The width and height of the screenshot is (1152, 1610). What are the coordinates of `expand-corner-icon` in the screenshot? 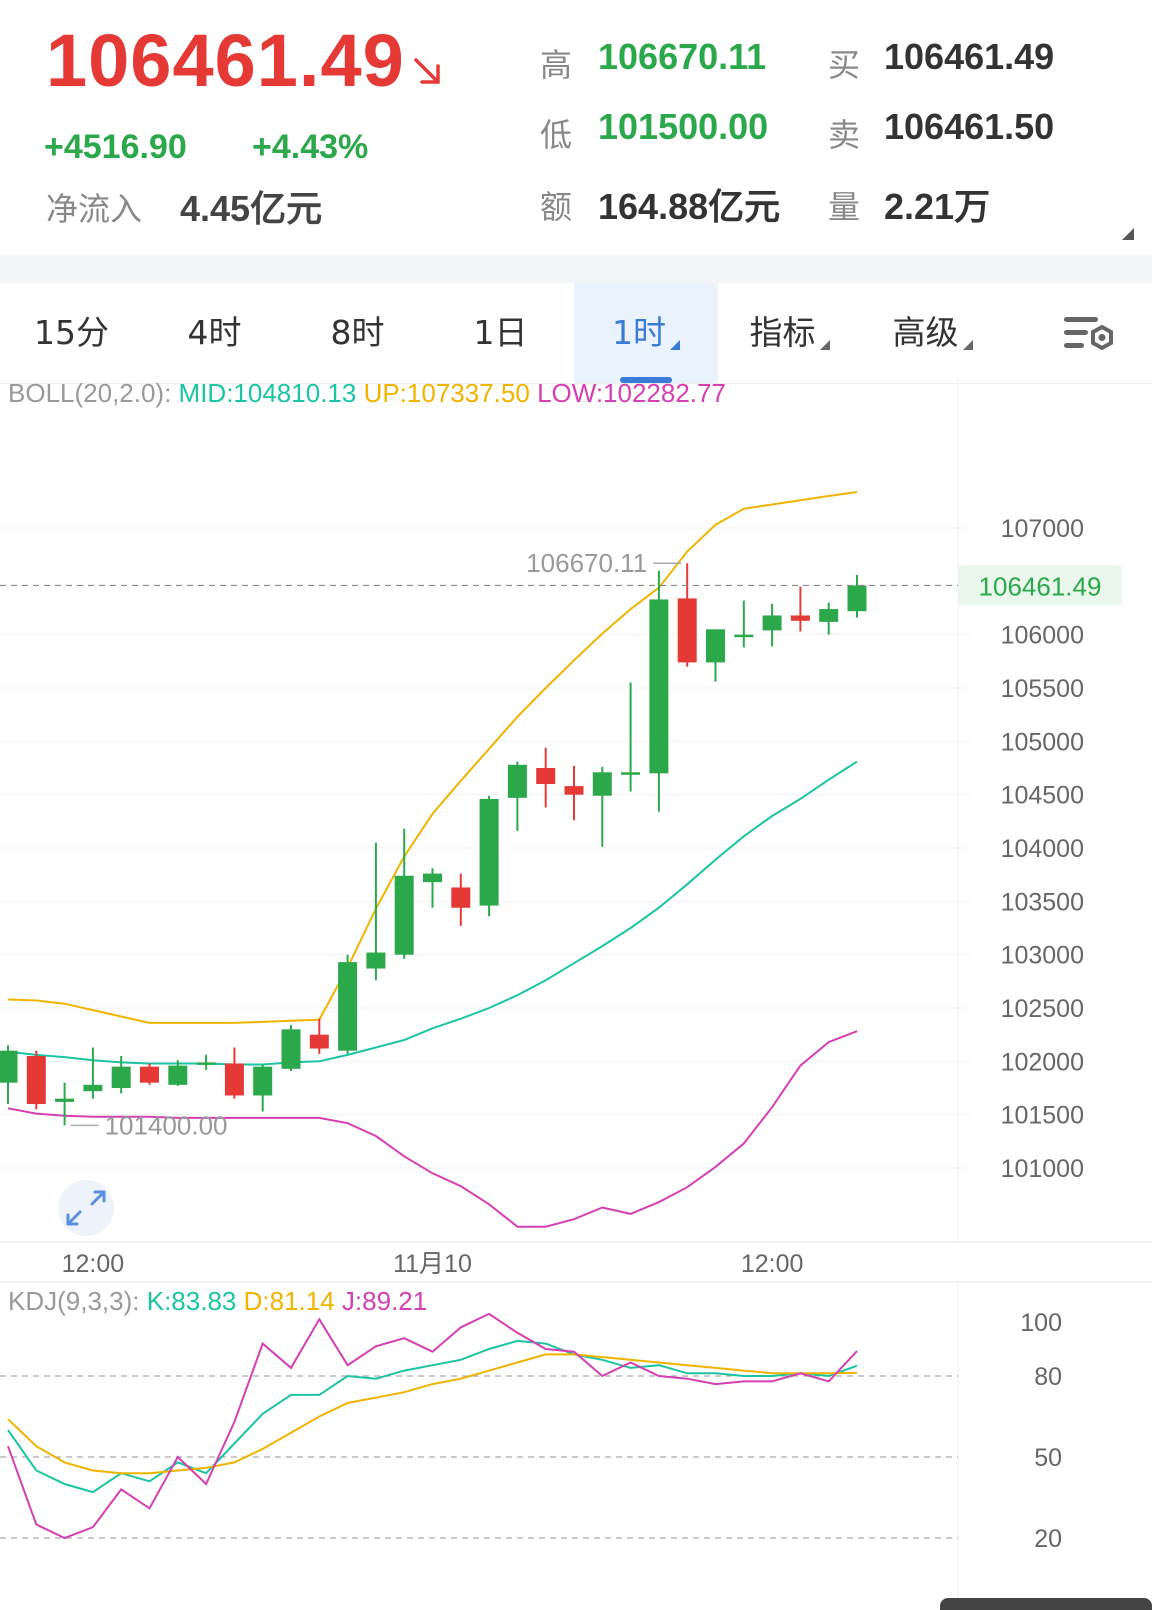 It's located at (1128, 234).